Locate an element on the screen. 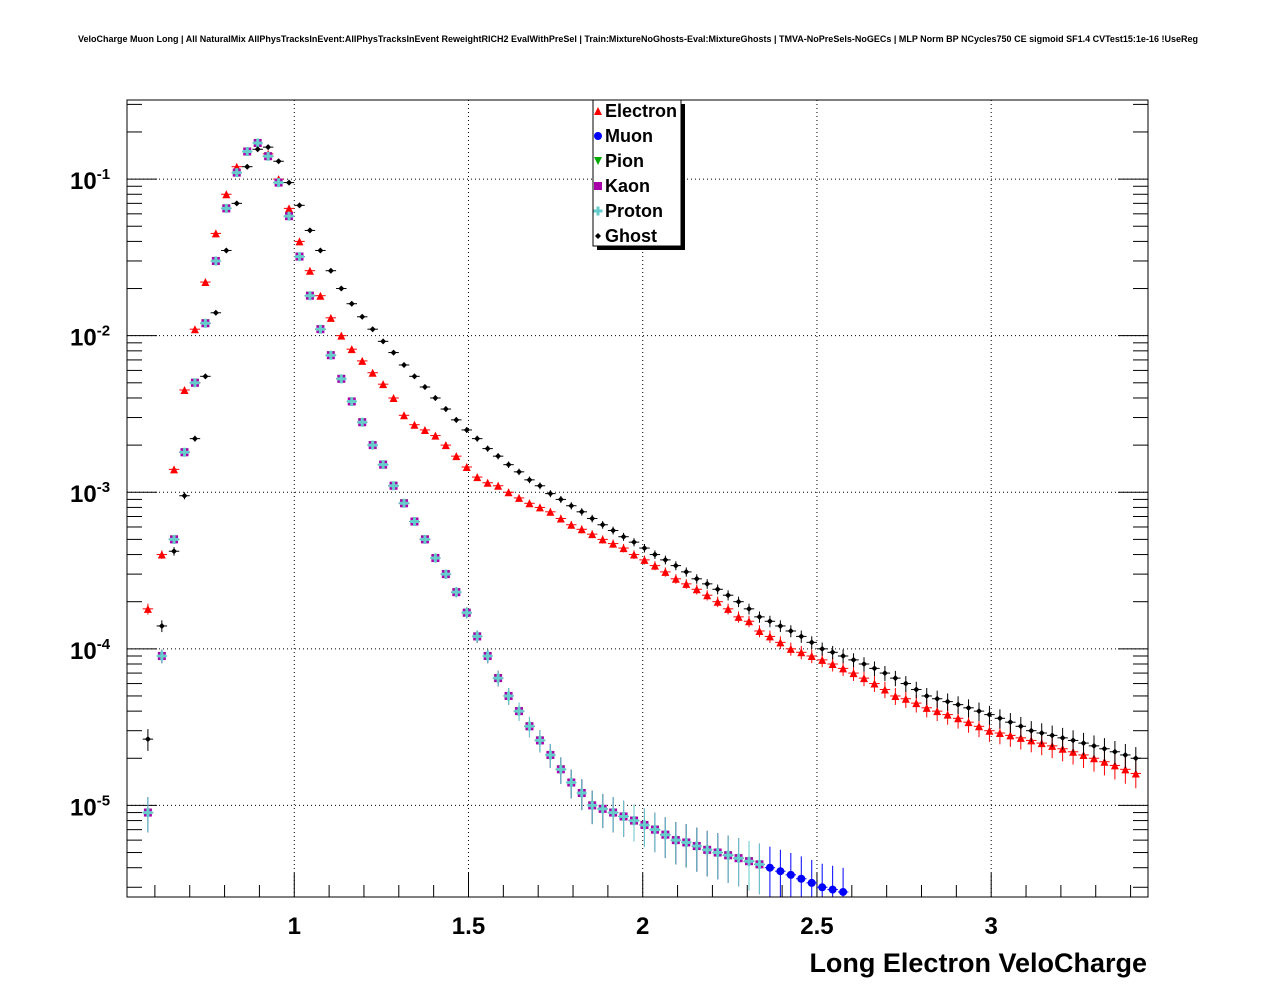 The width and height of the screenshot is (1276, 996). legend-entry-muon: Muon is located at coordinates (623, 136).